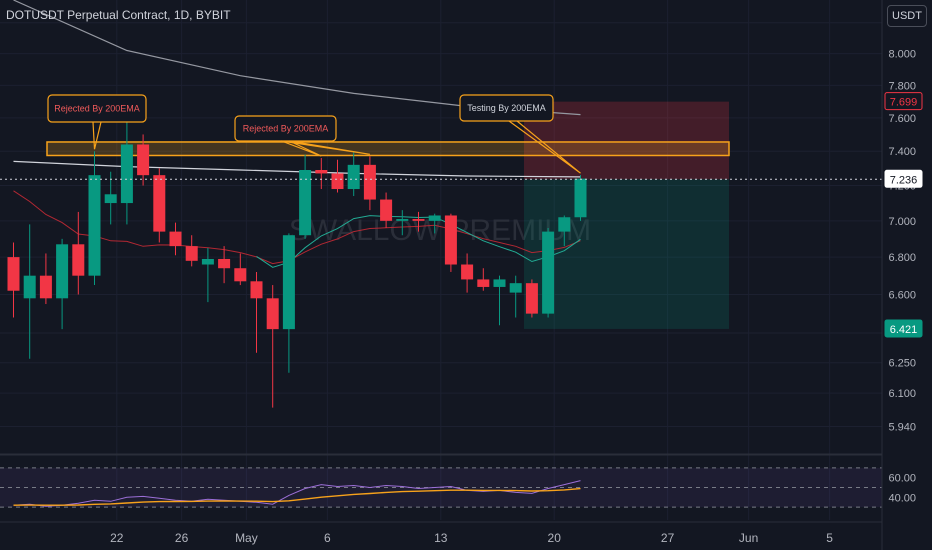  Describe the element at coordinates (555, 538) in the screenshot. I see `x-tick-label: 20` at that location.